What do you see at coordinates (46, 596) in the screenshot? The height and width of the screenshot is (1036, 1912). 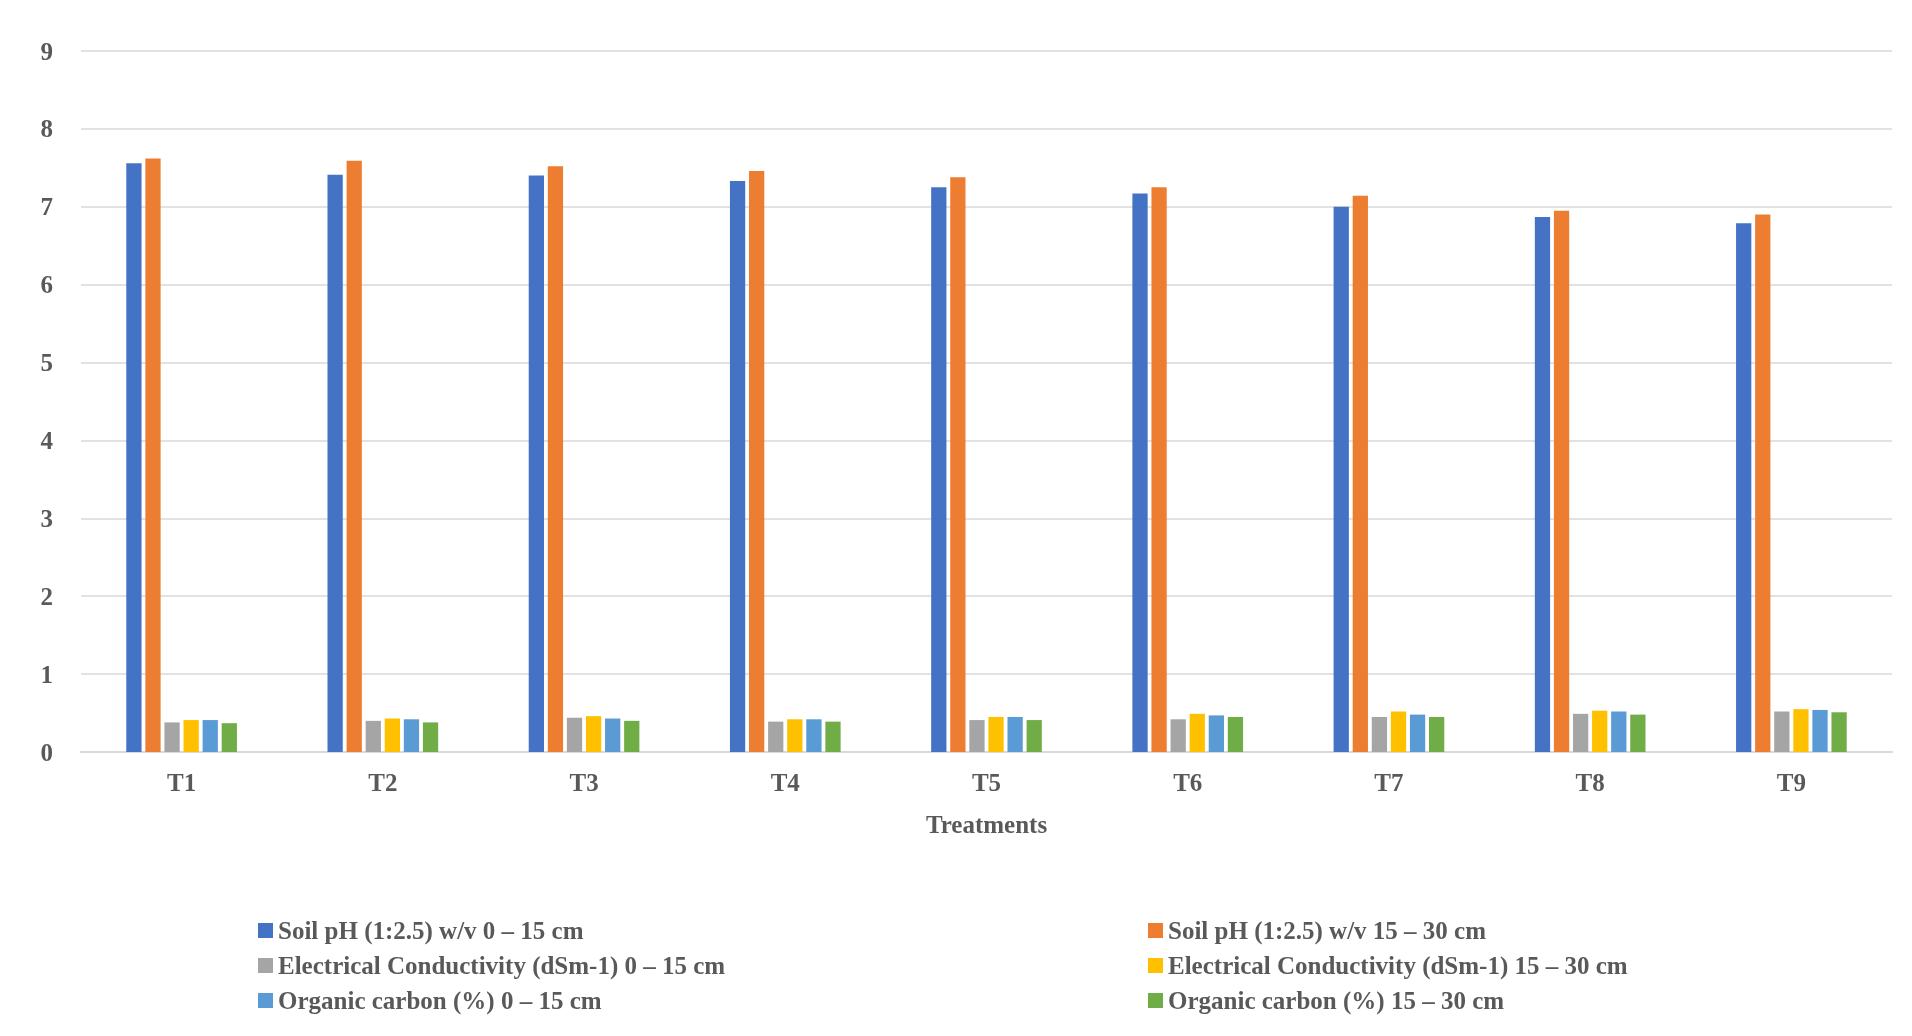 I see `y-tick-label: 2` at bounding box center [46, 596].